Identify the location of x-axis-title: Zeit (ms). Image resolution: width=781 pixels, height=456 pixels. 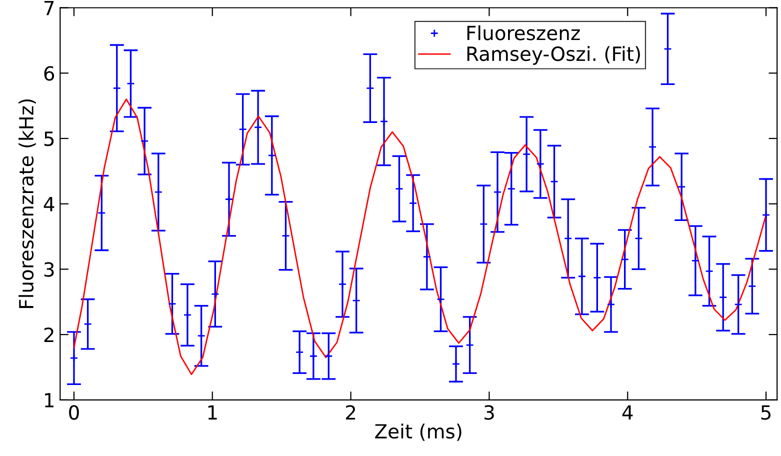
(418, 432).